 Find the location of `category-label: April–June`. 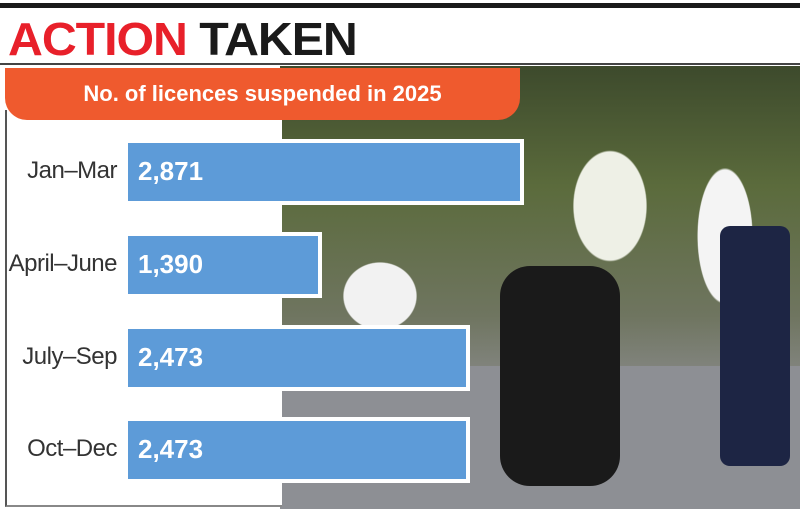

category-label: April–June is located at coordinates (63, 263).